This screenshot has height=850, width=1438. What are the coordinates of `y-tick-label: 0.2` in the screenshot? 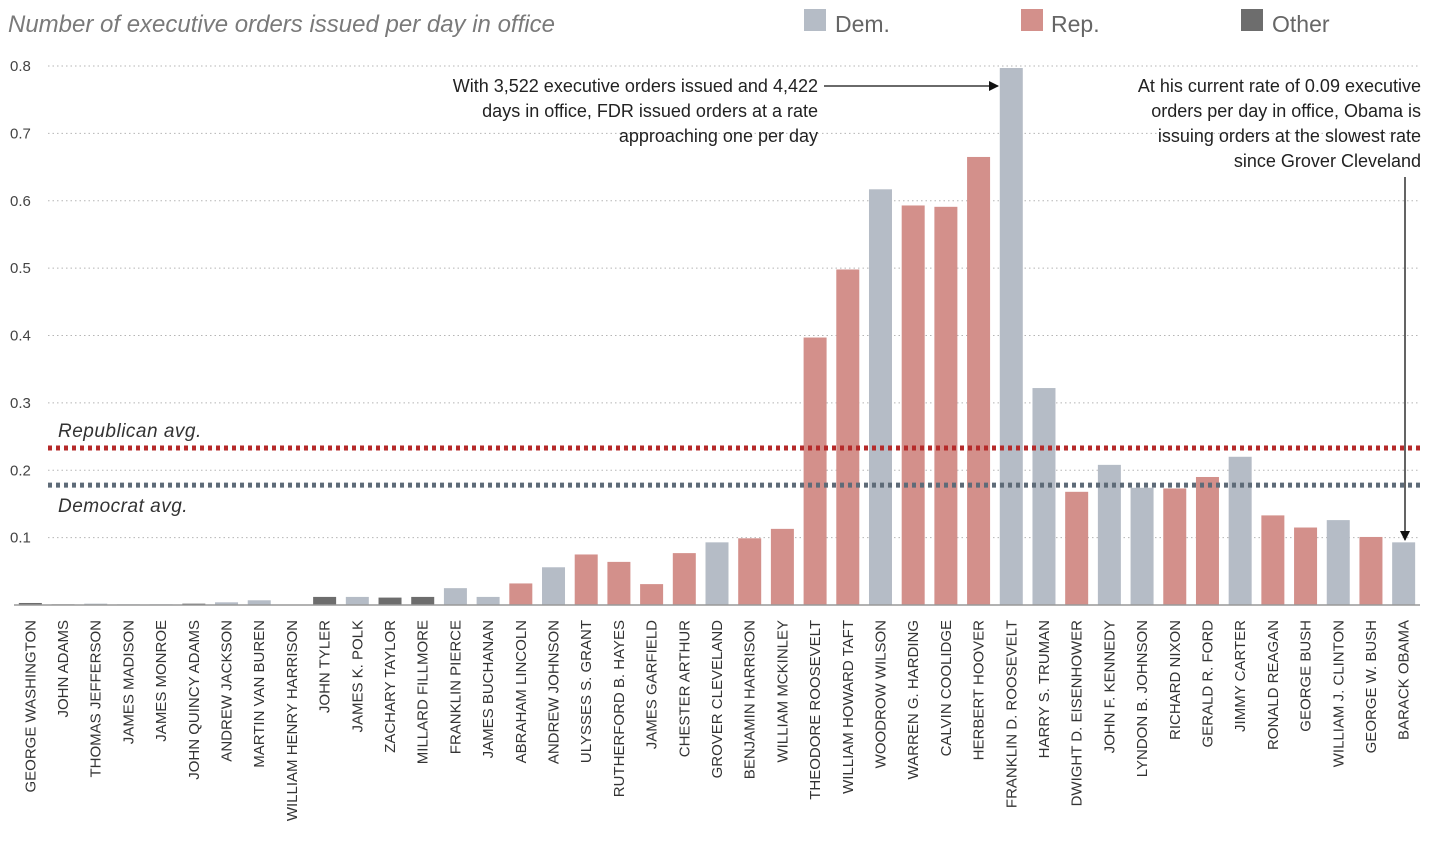 It's located at (20, 470).